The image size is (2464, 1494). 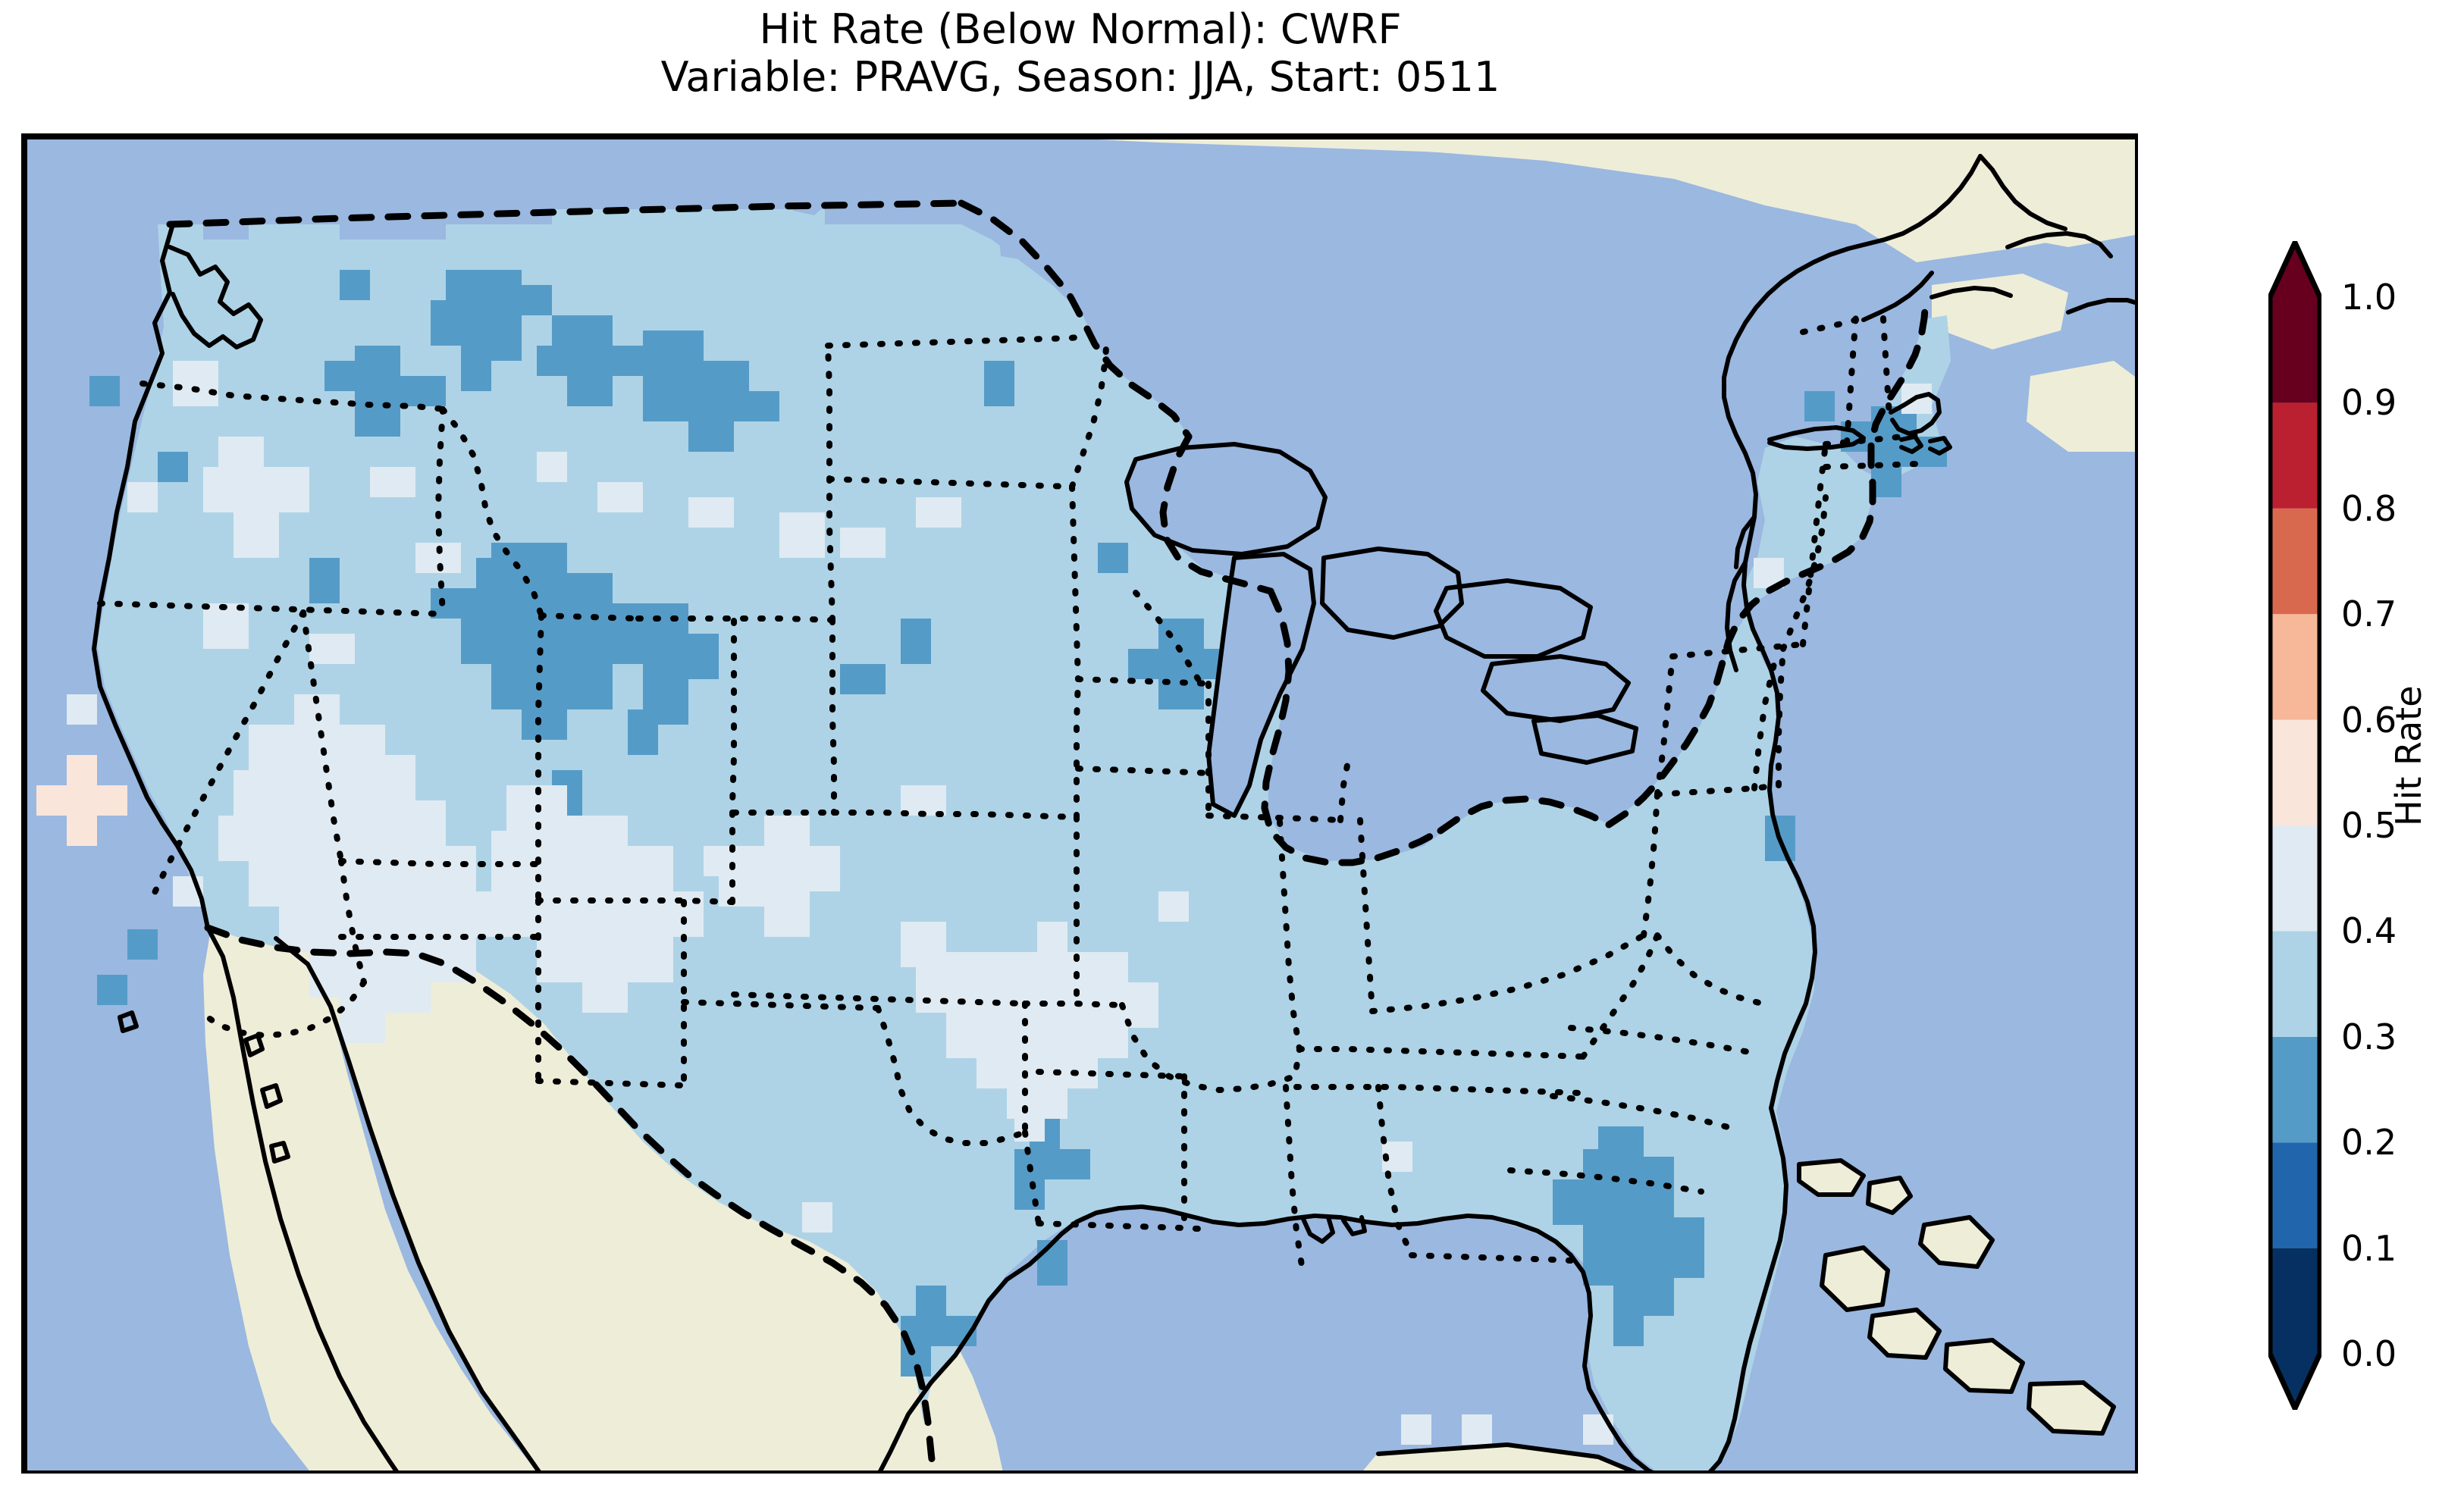 I want to click on title-line-1: Hit Rate (Below Normal): CWRF, so click(x=1081, y=29).